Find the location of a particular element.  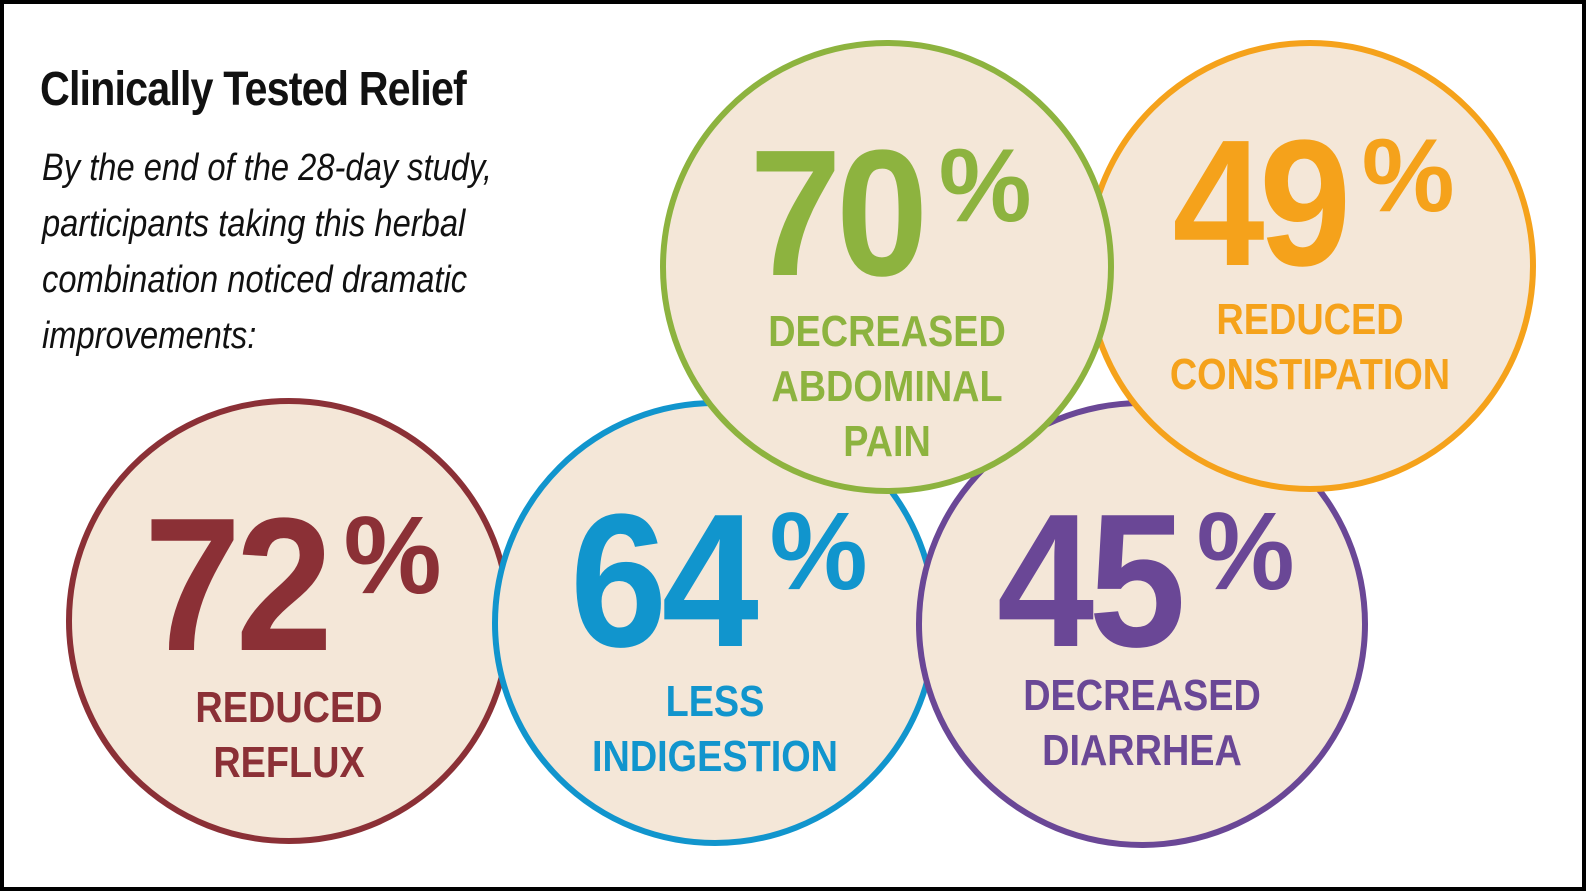

stat-circle-reflux: 72% REDUCED REFLUX is located at coordinates (289, 621).